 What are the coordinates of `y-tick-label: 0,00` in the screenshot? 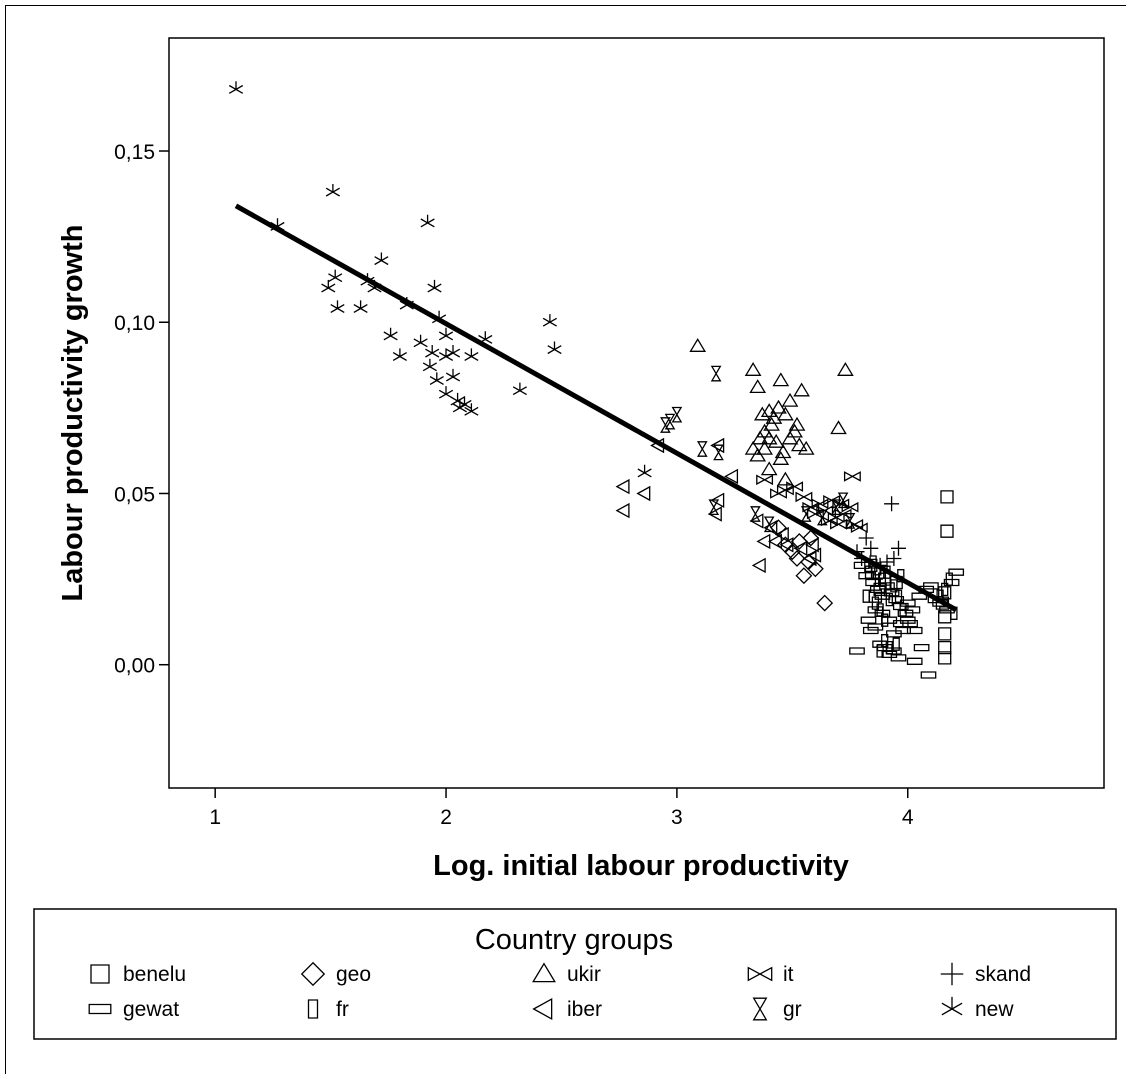 It's located at (134, 666).